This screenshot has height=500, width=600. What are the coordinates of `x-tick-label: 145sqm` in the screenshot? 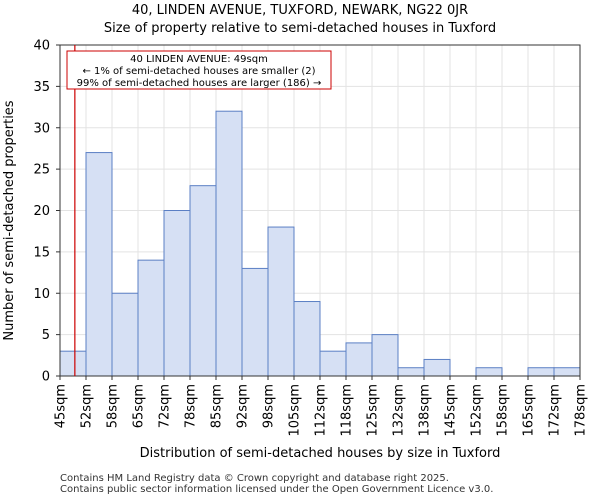 It's located at (451, 410).